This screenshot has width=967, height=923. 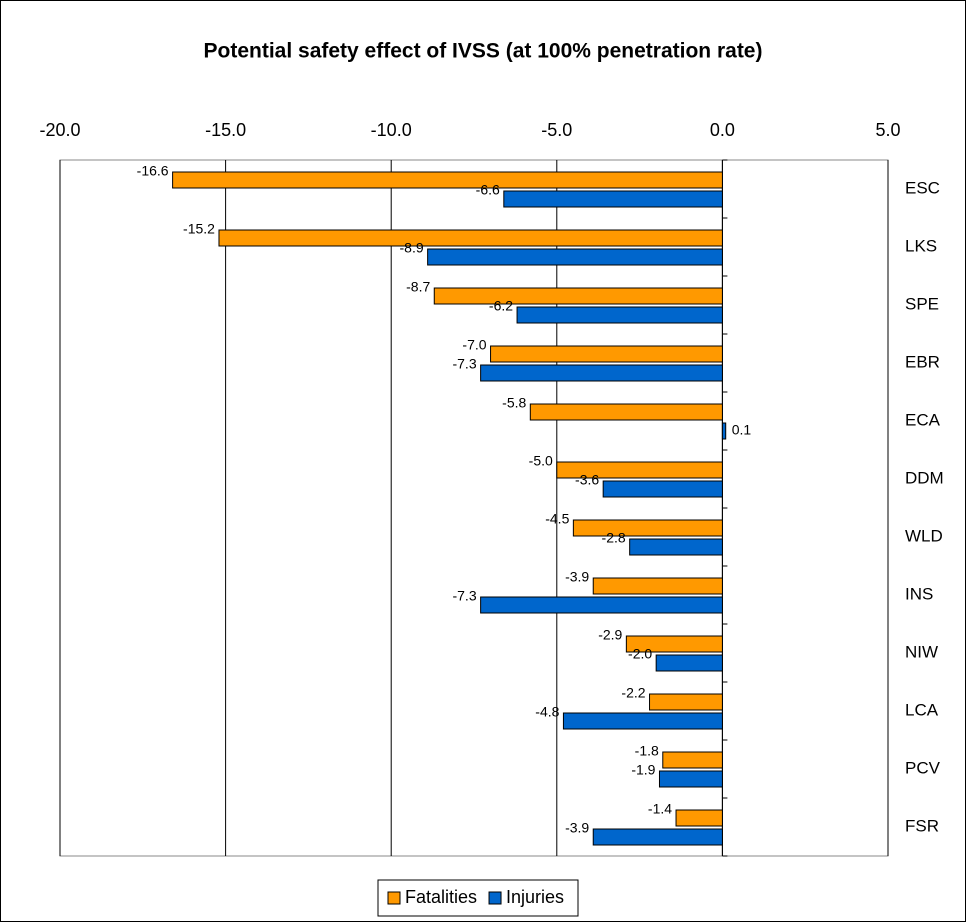 I want to click on value-label: -5.8, so click(x=514, y=403).